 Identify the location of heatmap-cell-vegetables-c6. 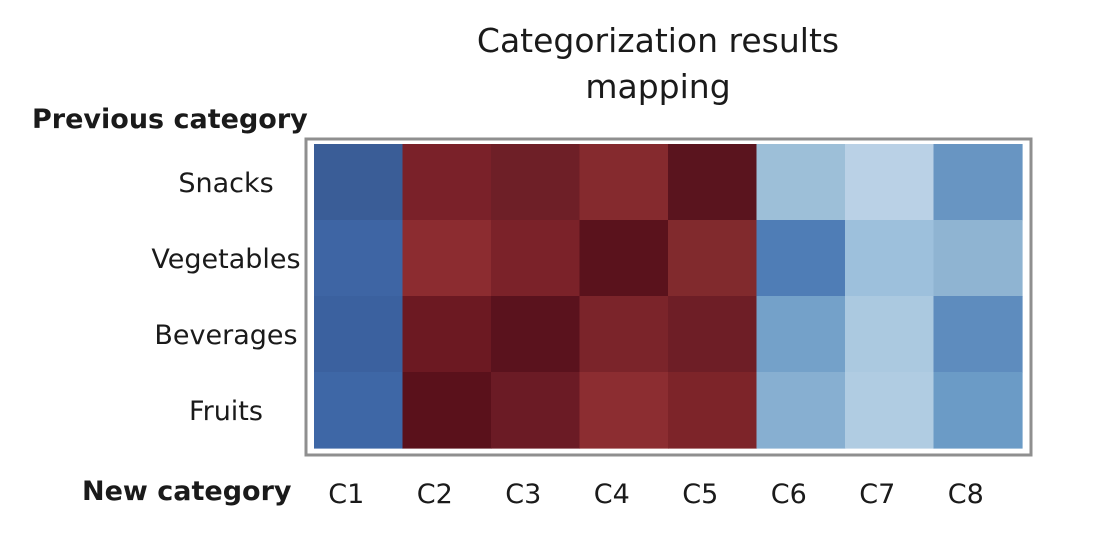
(801, 258).